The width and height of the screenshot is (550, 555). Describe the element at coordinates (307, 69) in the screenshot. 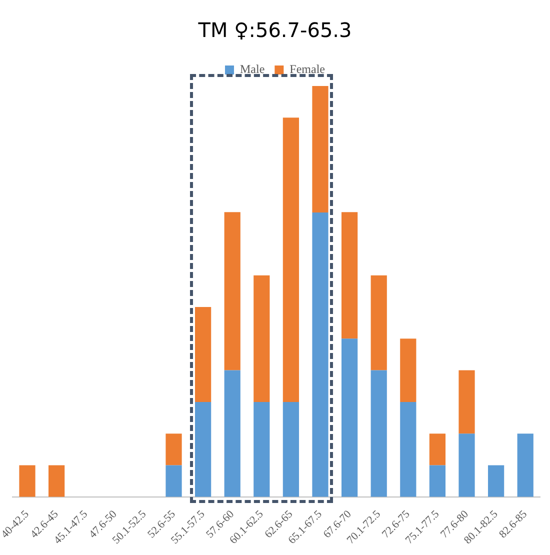

I see `legend-label: Female` at that location.